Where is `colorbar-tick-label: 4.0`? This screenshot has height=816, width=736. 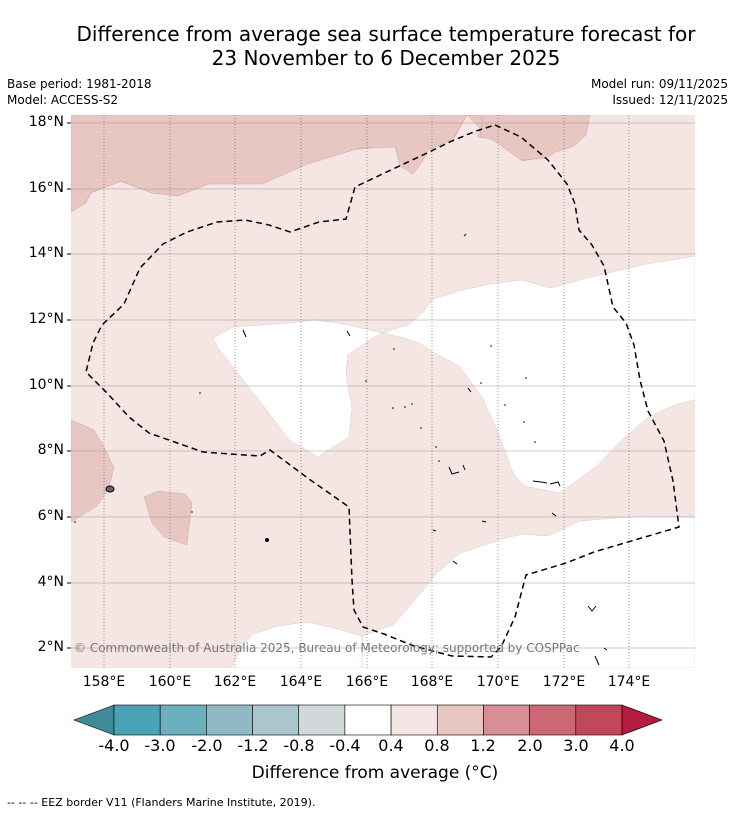
colorbar-tick-label: 4.0 is located at coordinates (622, 745).